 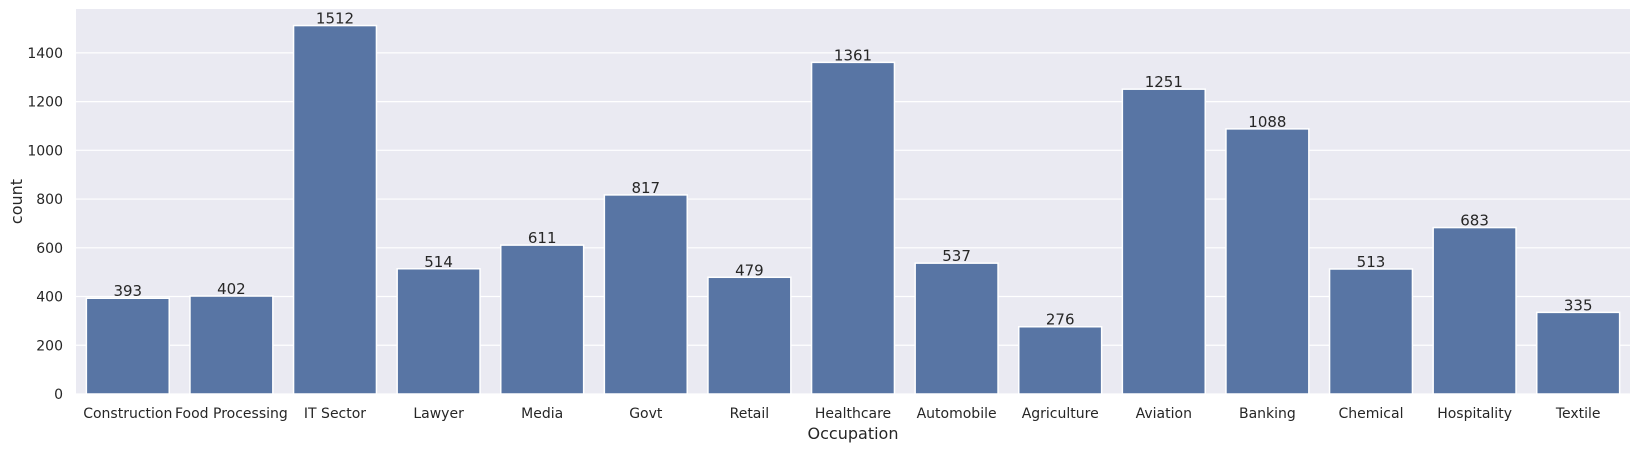 I want to click on y-tick-label: 200, so click(x=49, y=346).